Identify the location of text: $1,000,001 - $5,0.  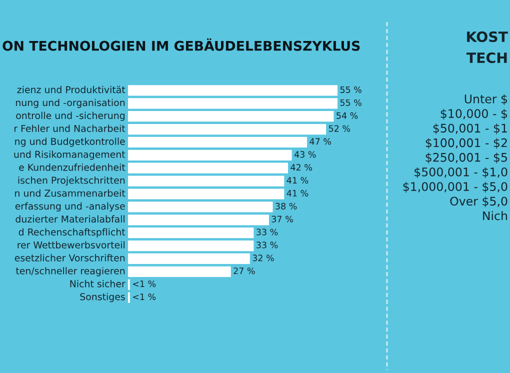
(455, 187).